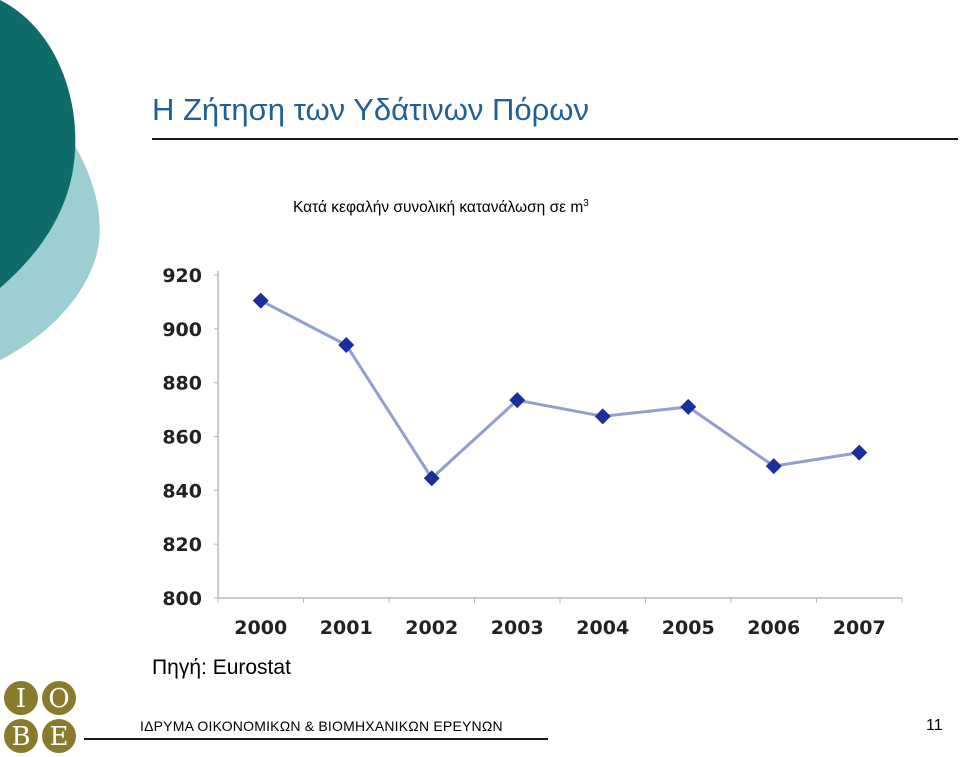 This screenshot has height=757, width=960. What do you see at coordinates (221, 667) in the screenshot?
I see `source-note: Πηγή: Eurostat` at bounding box center [221, 667].